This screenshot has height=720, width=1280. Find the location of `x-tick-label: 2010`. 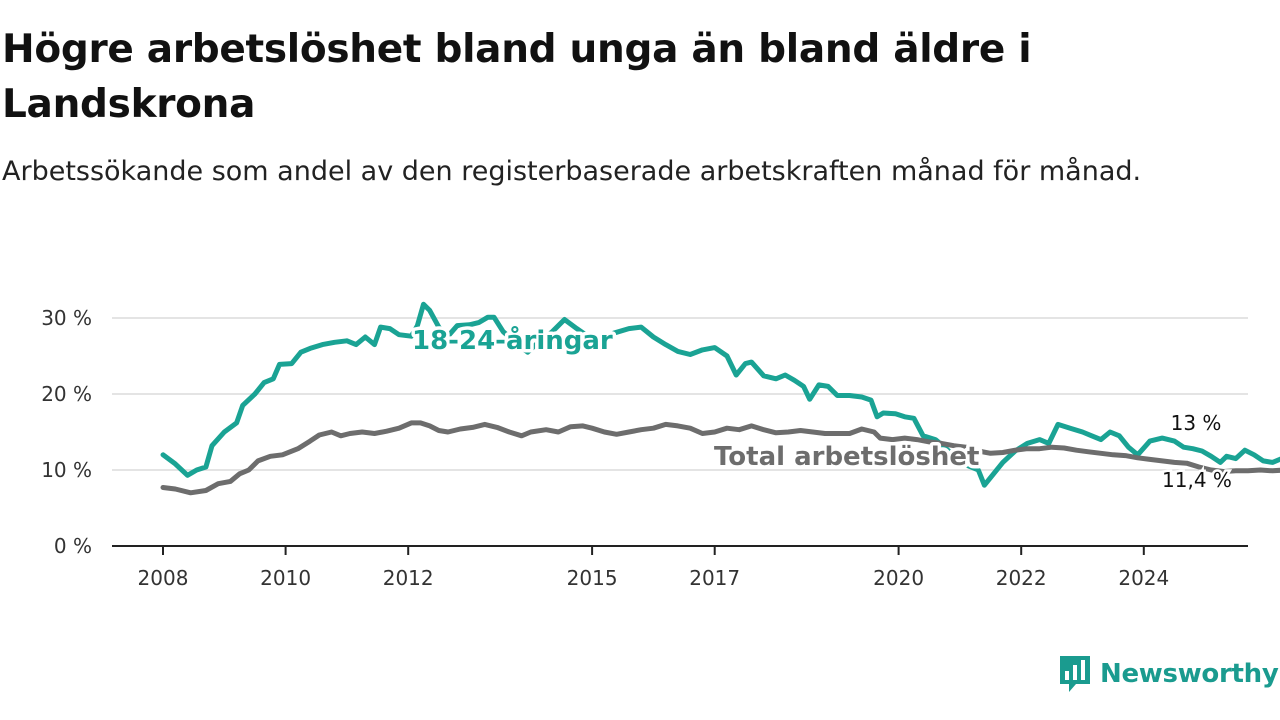

x-tick-label: 2010 is located at coordinates (285, 578).